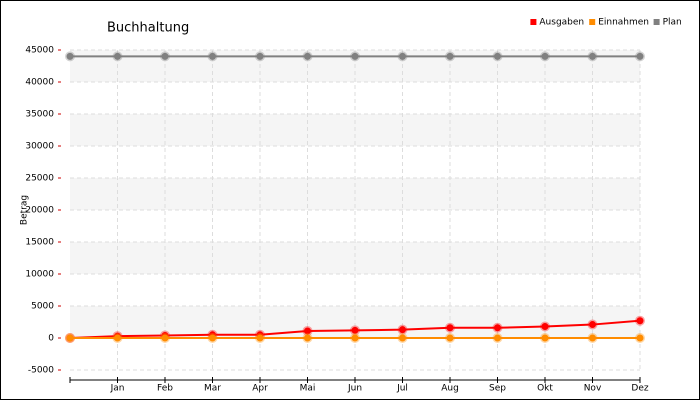  I want to click on y-tick-label: -5000, so click(41, 371).